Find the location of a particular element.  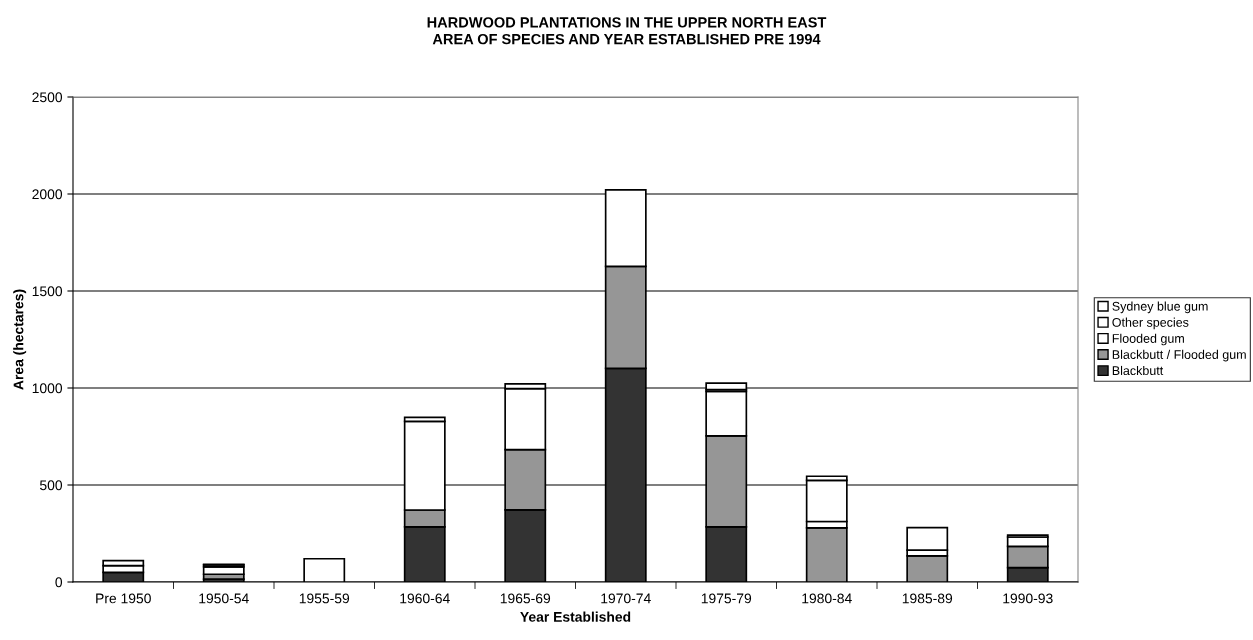

chart-title: HARDWOOD PLANTATIONS IN THE UPPER NORTH EAST AREA OF SPECIES AND YEAR ESTABLISHED PRE 1994 is located at coordinates (627, 31).